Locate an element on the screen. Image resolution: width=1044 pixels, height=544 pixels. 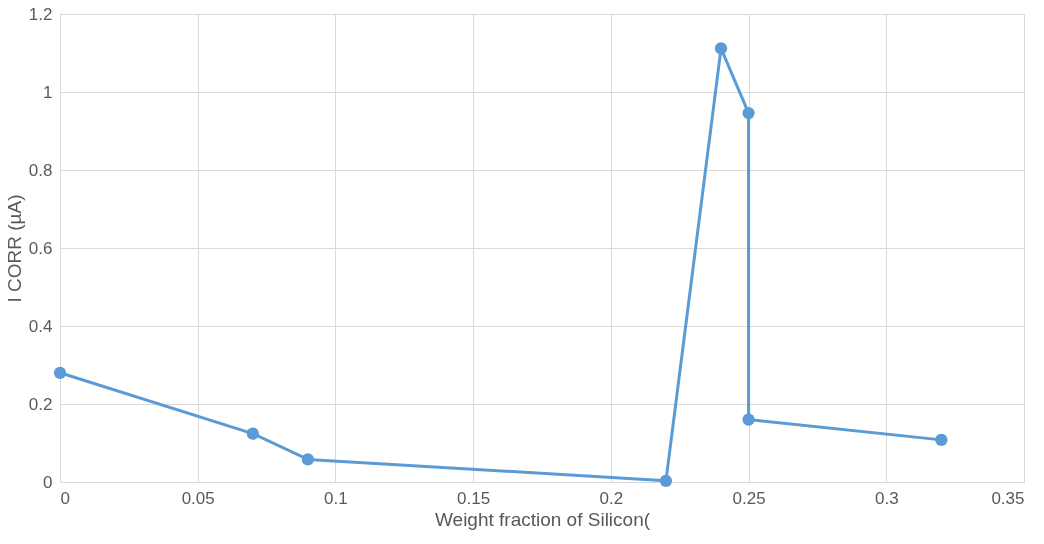
x-axis-title: Weight fraction of Silicon( is located at coordinates (542, 519).